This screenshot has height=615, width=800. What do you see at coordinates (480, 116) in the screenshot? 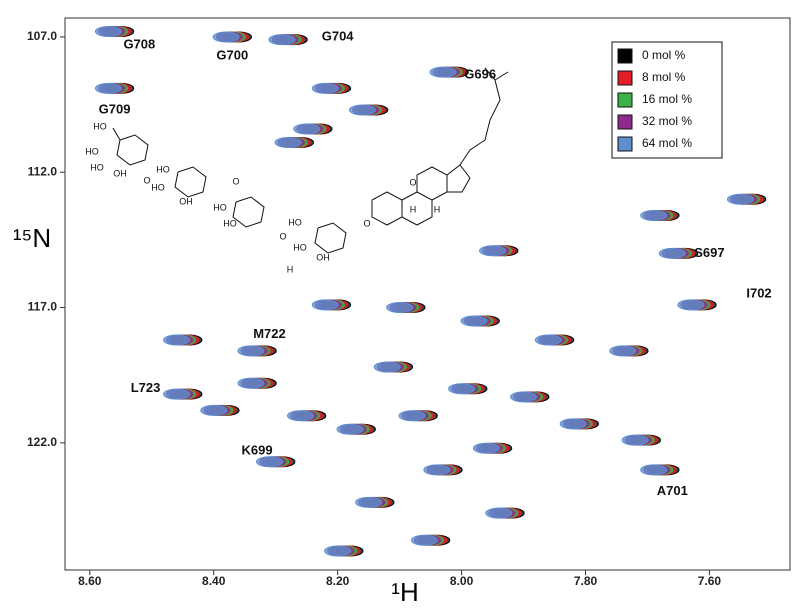
I see `side-chain` at bounding box center [480, 116].